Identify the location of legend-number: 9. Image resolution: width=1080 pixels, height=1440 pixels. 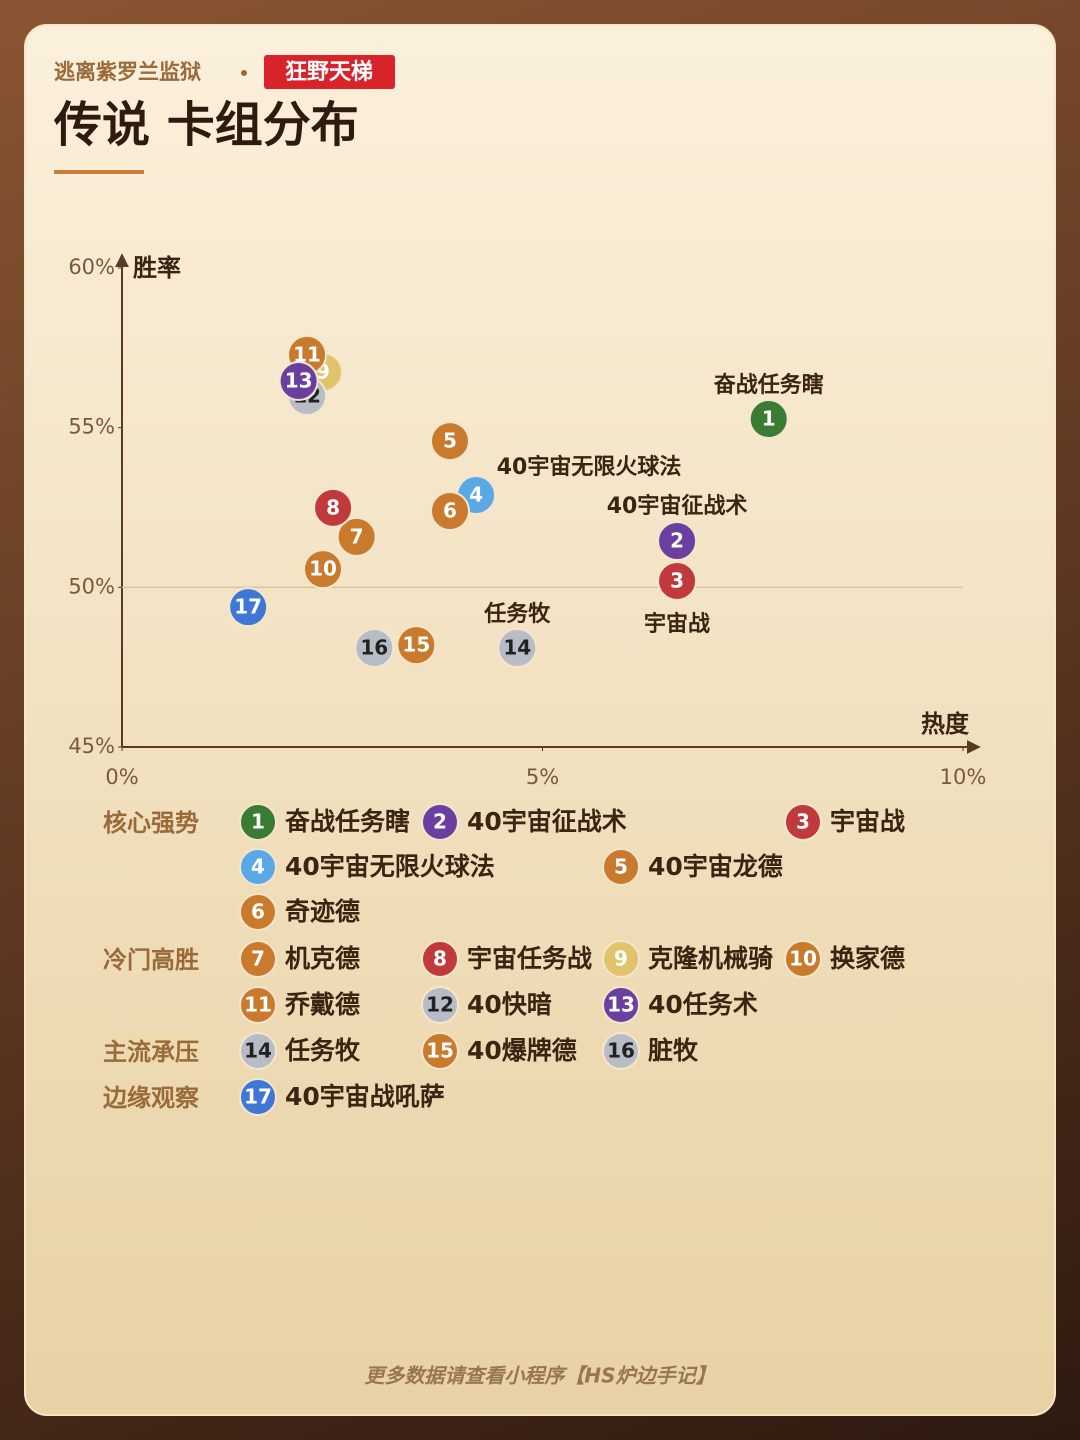
(621, 959).